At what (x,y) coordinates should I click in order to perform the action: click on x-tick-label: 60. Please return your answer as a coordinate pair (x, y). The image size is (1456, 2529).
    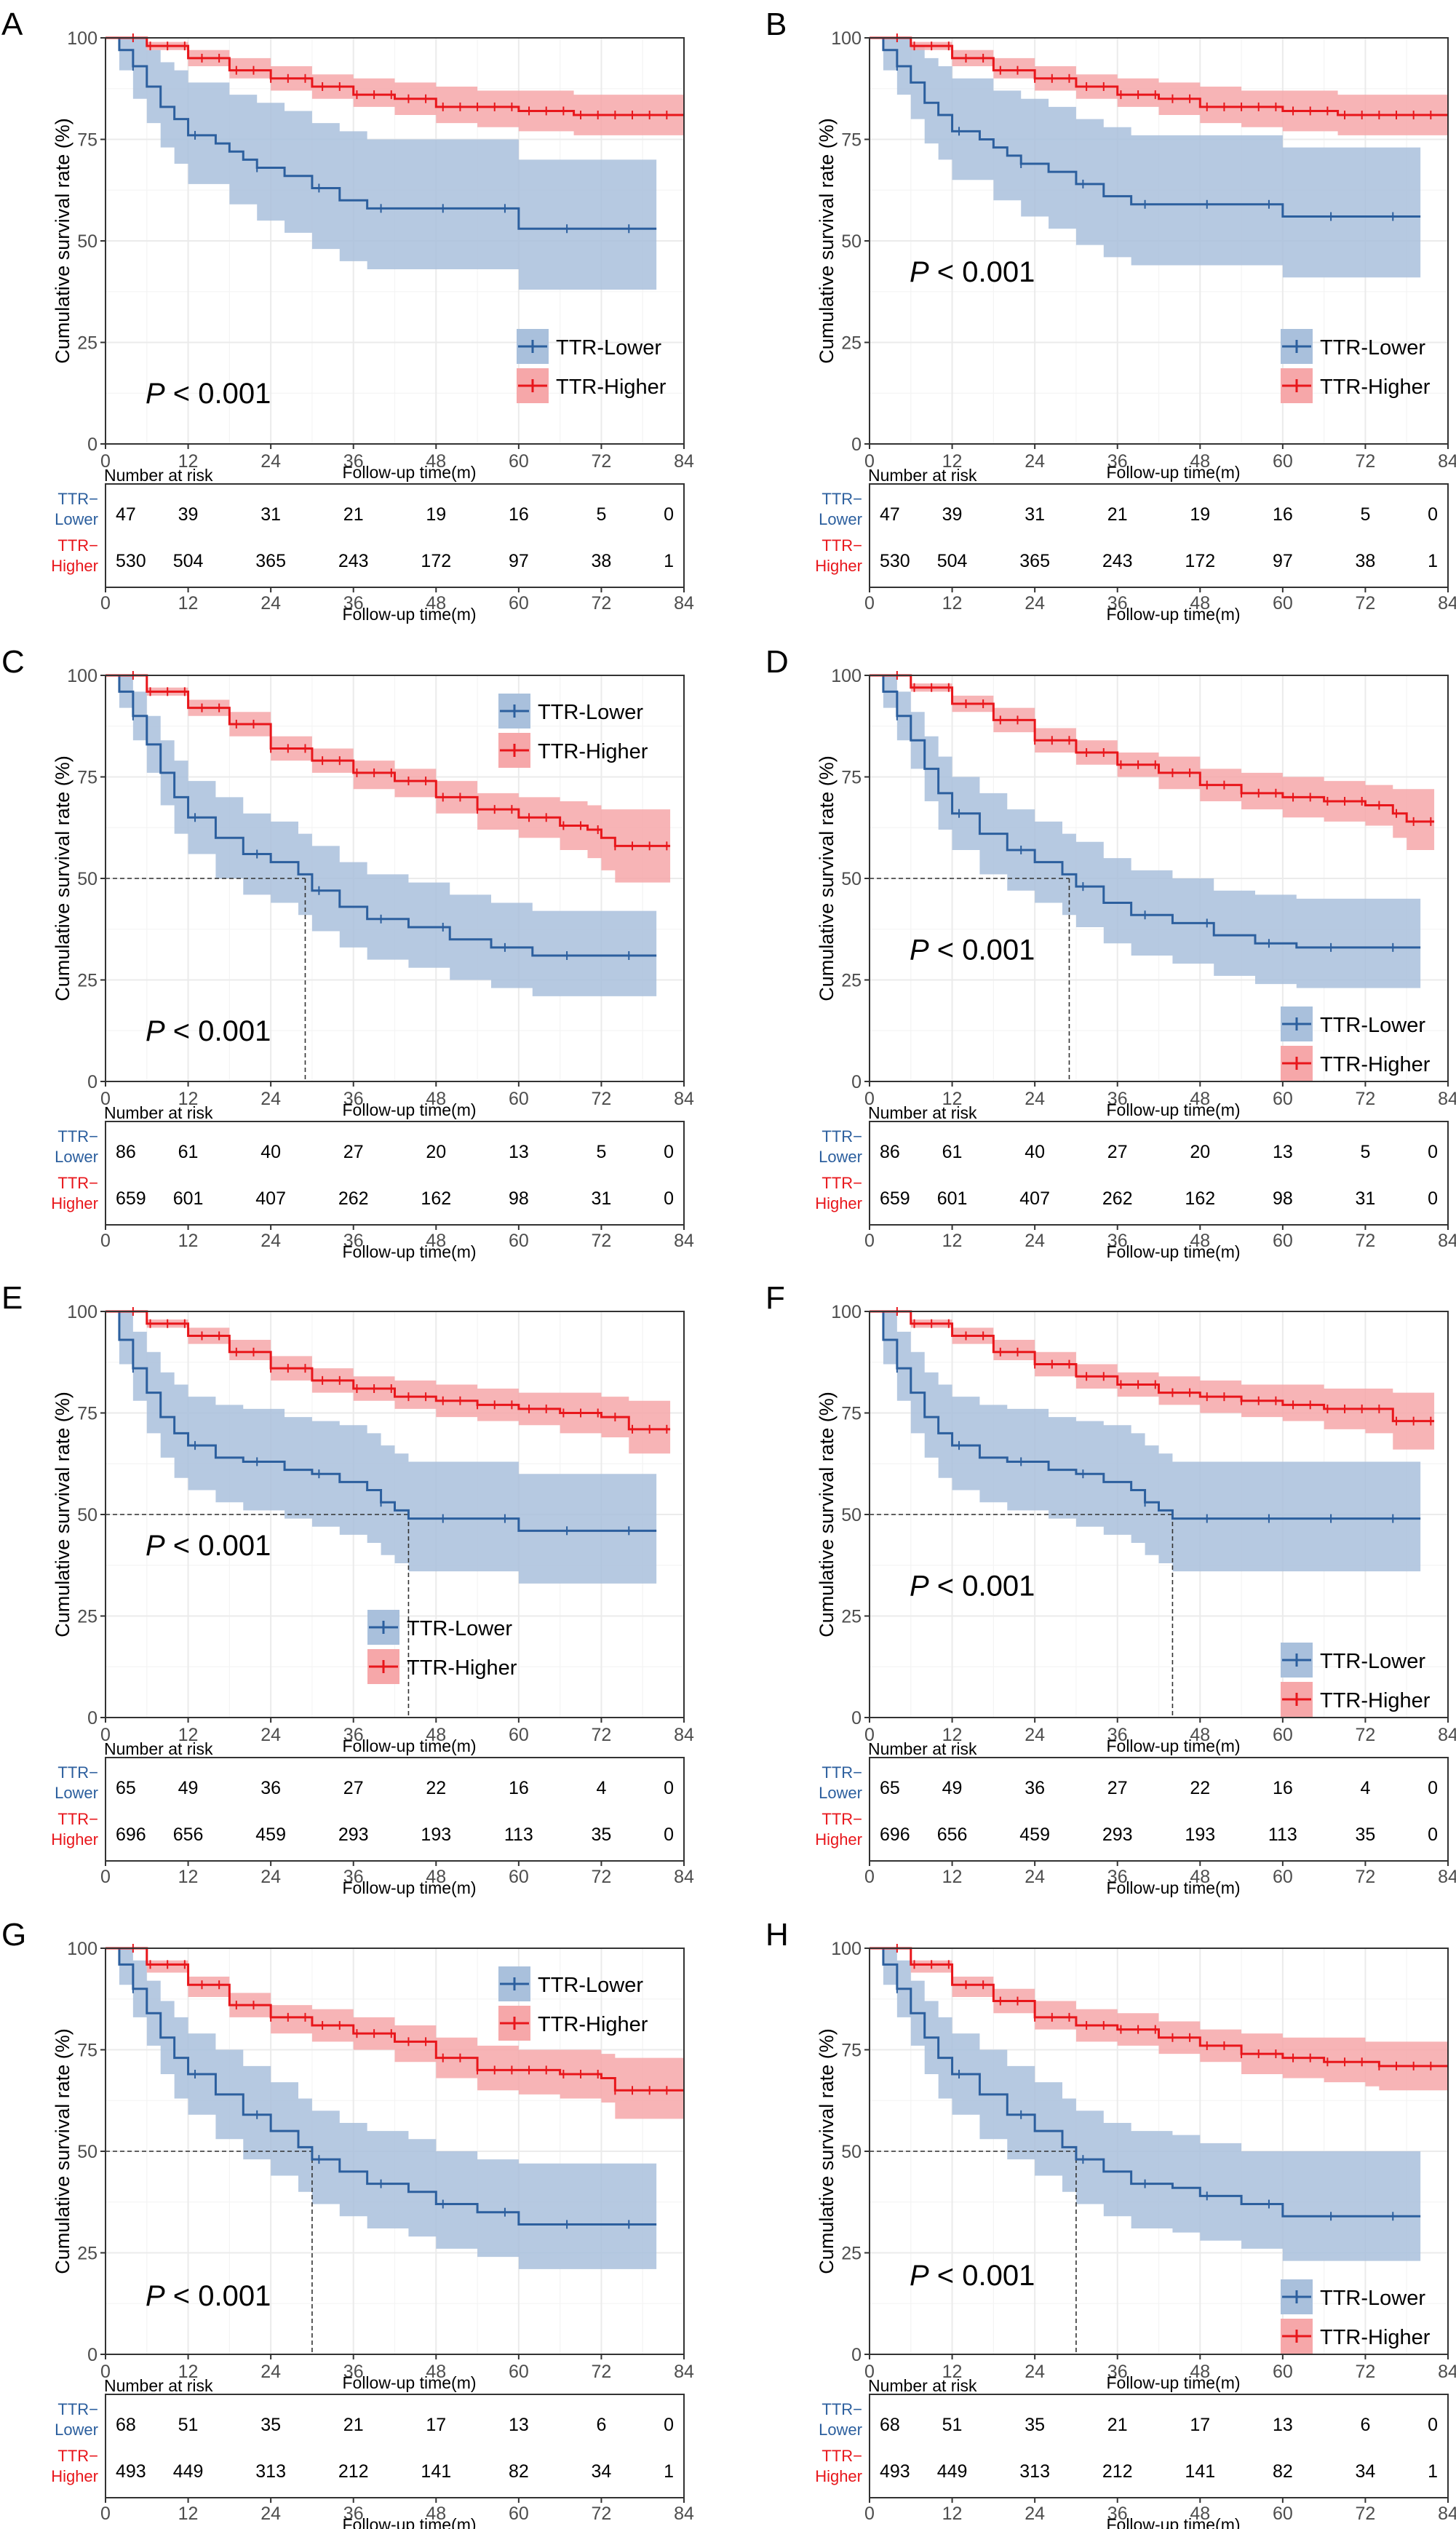
    Looking at the image, I should click on (1283, 1735).